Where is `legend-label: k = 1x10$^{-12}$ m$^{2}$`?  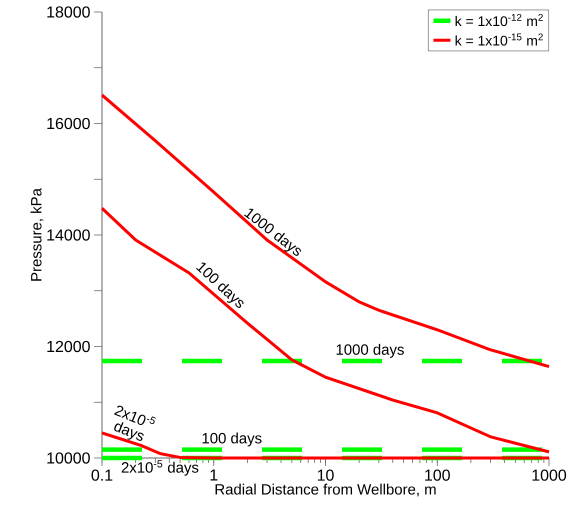 legend-label: k = 1x10$^{-12}$ m$^{2}$ is located at coordinates (499, 20).